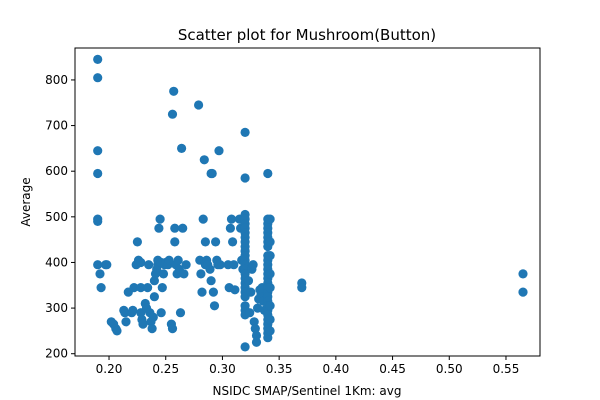  Describe the element at coordinates (165, 369) in the screenshot. I see `x-tick-label: 0.25` at that location.